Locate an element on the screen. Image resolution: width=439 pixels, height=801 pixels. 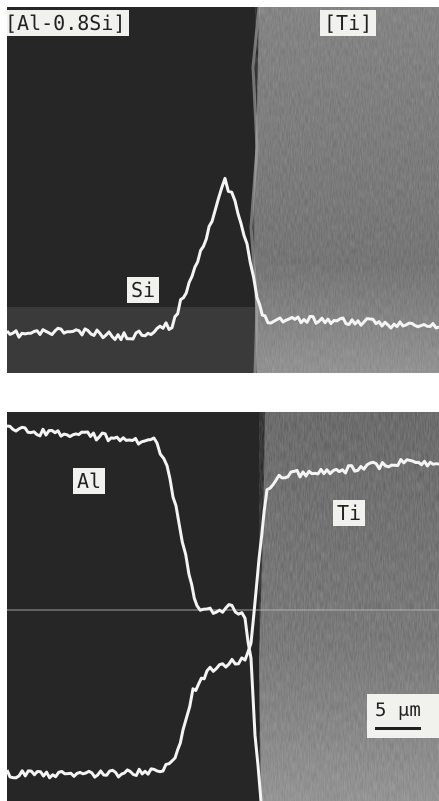
scale-bar: 5 μm is located at coordinates (403, 716).